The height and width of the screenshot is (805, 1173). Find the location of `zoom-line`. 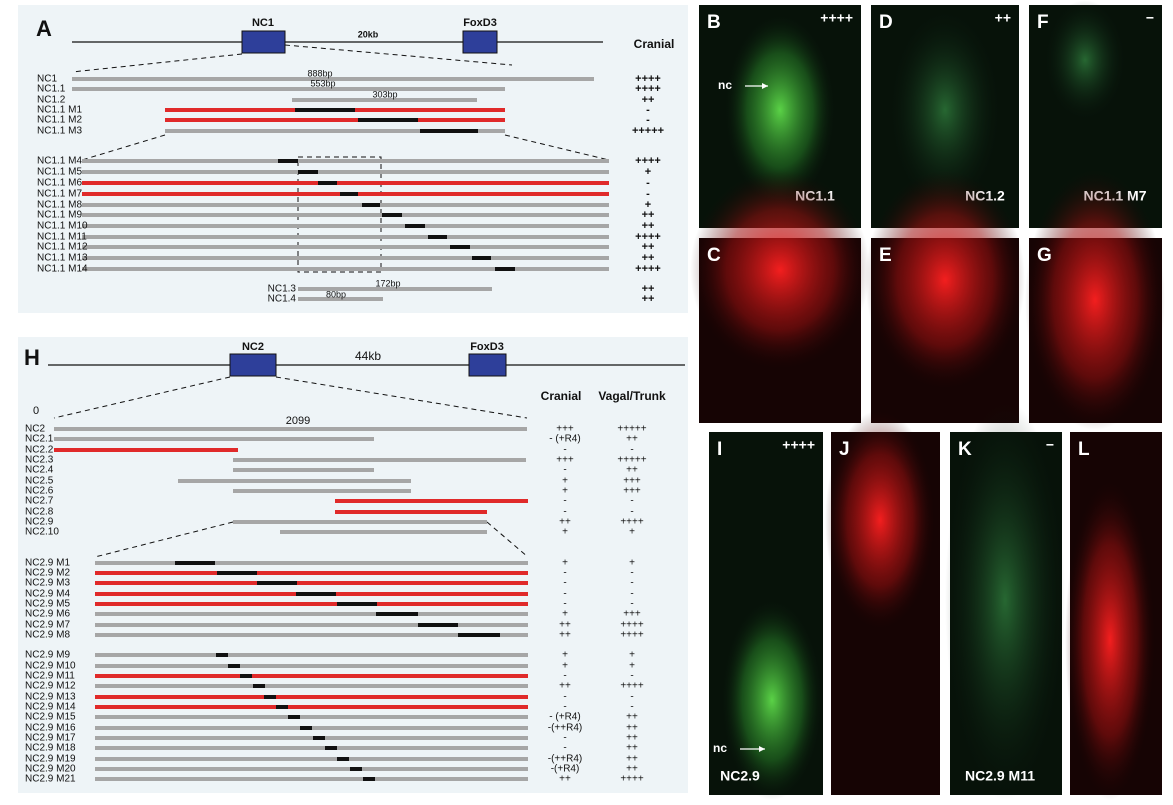

zoom-line is located at coordinates (123, 147).